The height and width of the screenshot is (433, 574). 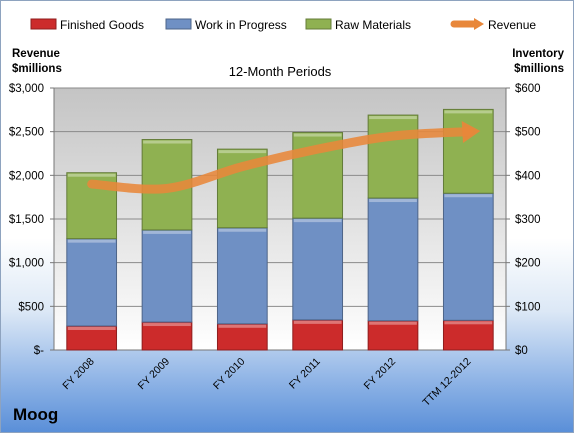 What do you see at coordinates (36, 414) in the screenshot?
I see `company-name: Moog` at bounding box center [36, 414].